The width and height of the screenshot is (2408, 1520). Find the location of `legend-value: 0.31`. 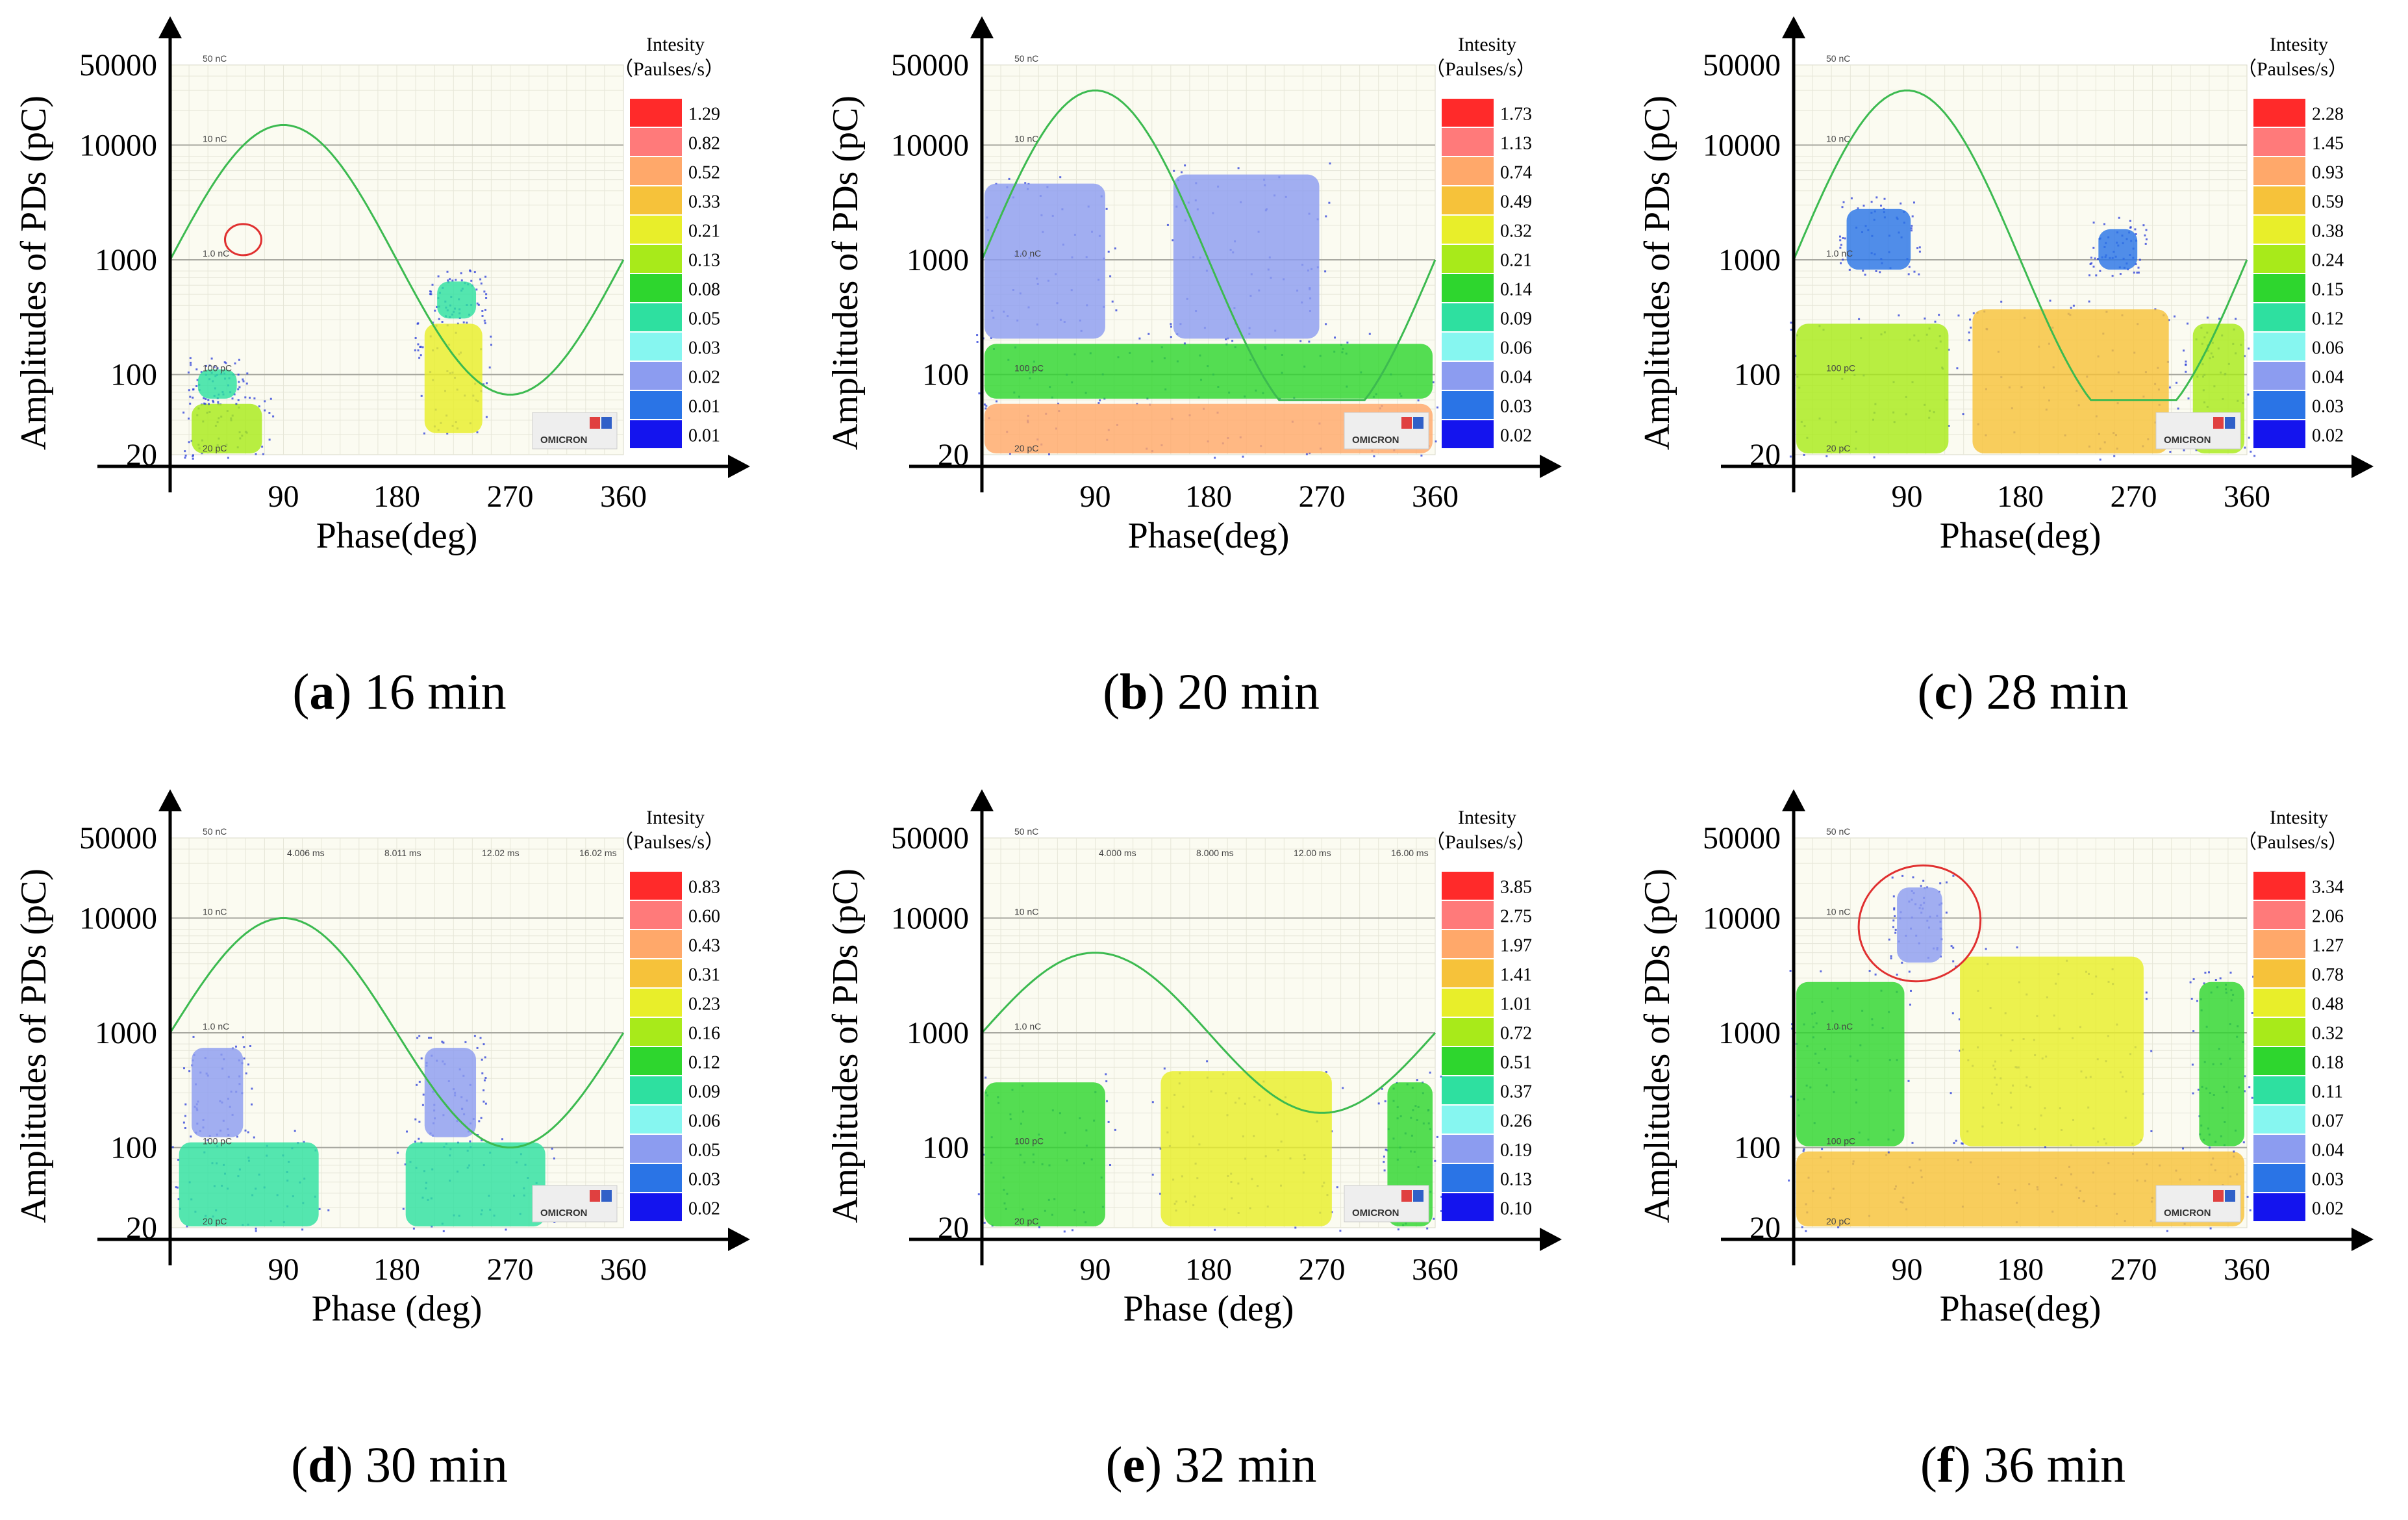

legend-value: 0.31 is located at coordinates (704, 975).